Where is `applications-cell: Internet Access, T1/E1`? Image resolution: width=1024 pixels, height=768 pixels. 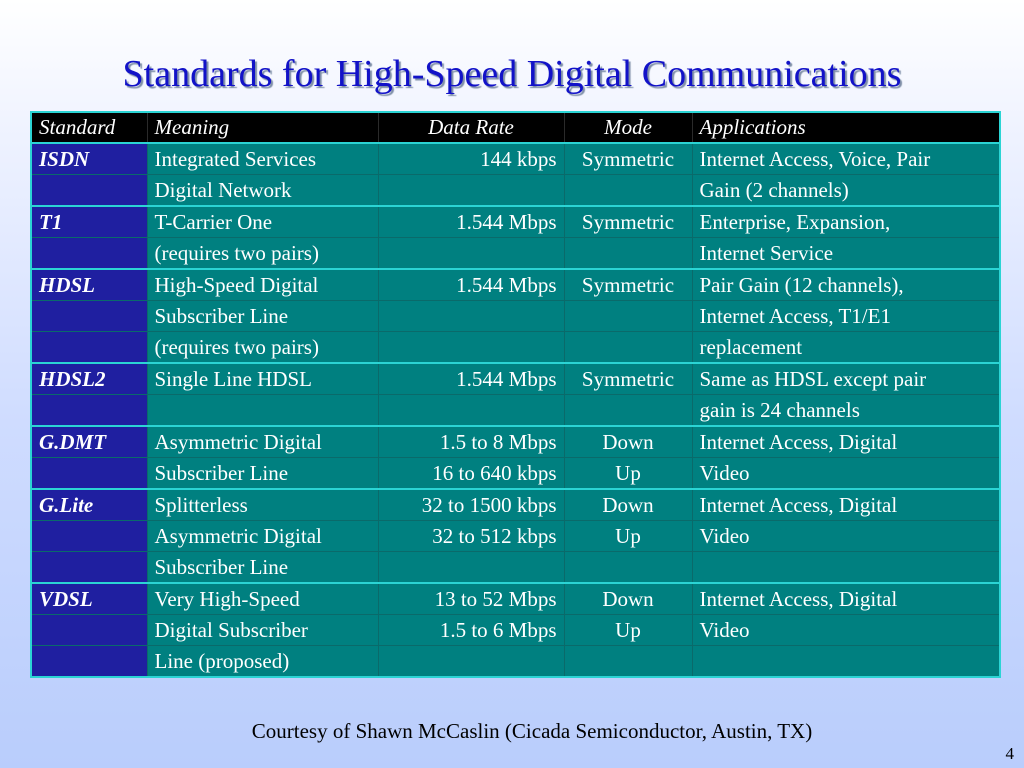
applications-cell: Internet Access, T1/E1 is located at coordinates (846, 316).